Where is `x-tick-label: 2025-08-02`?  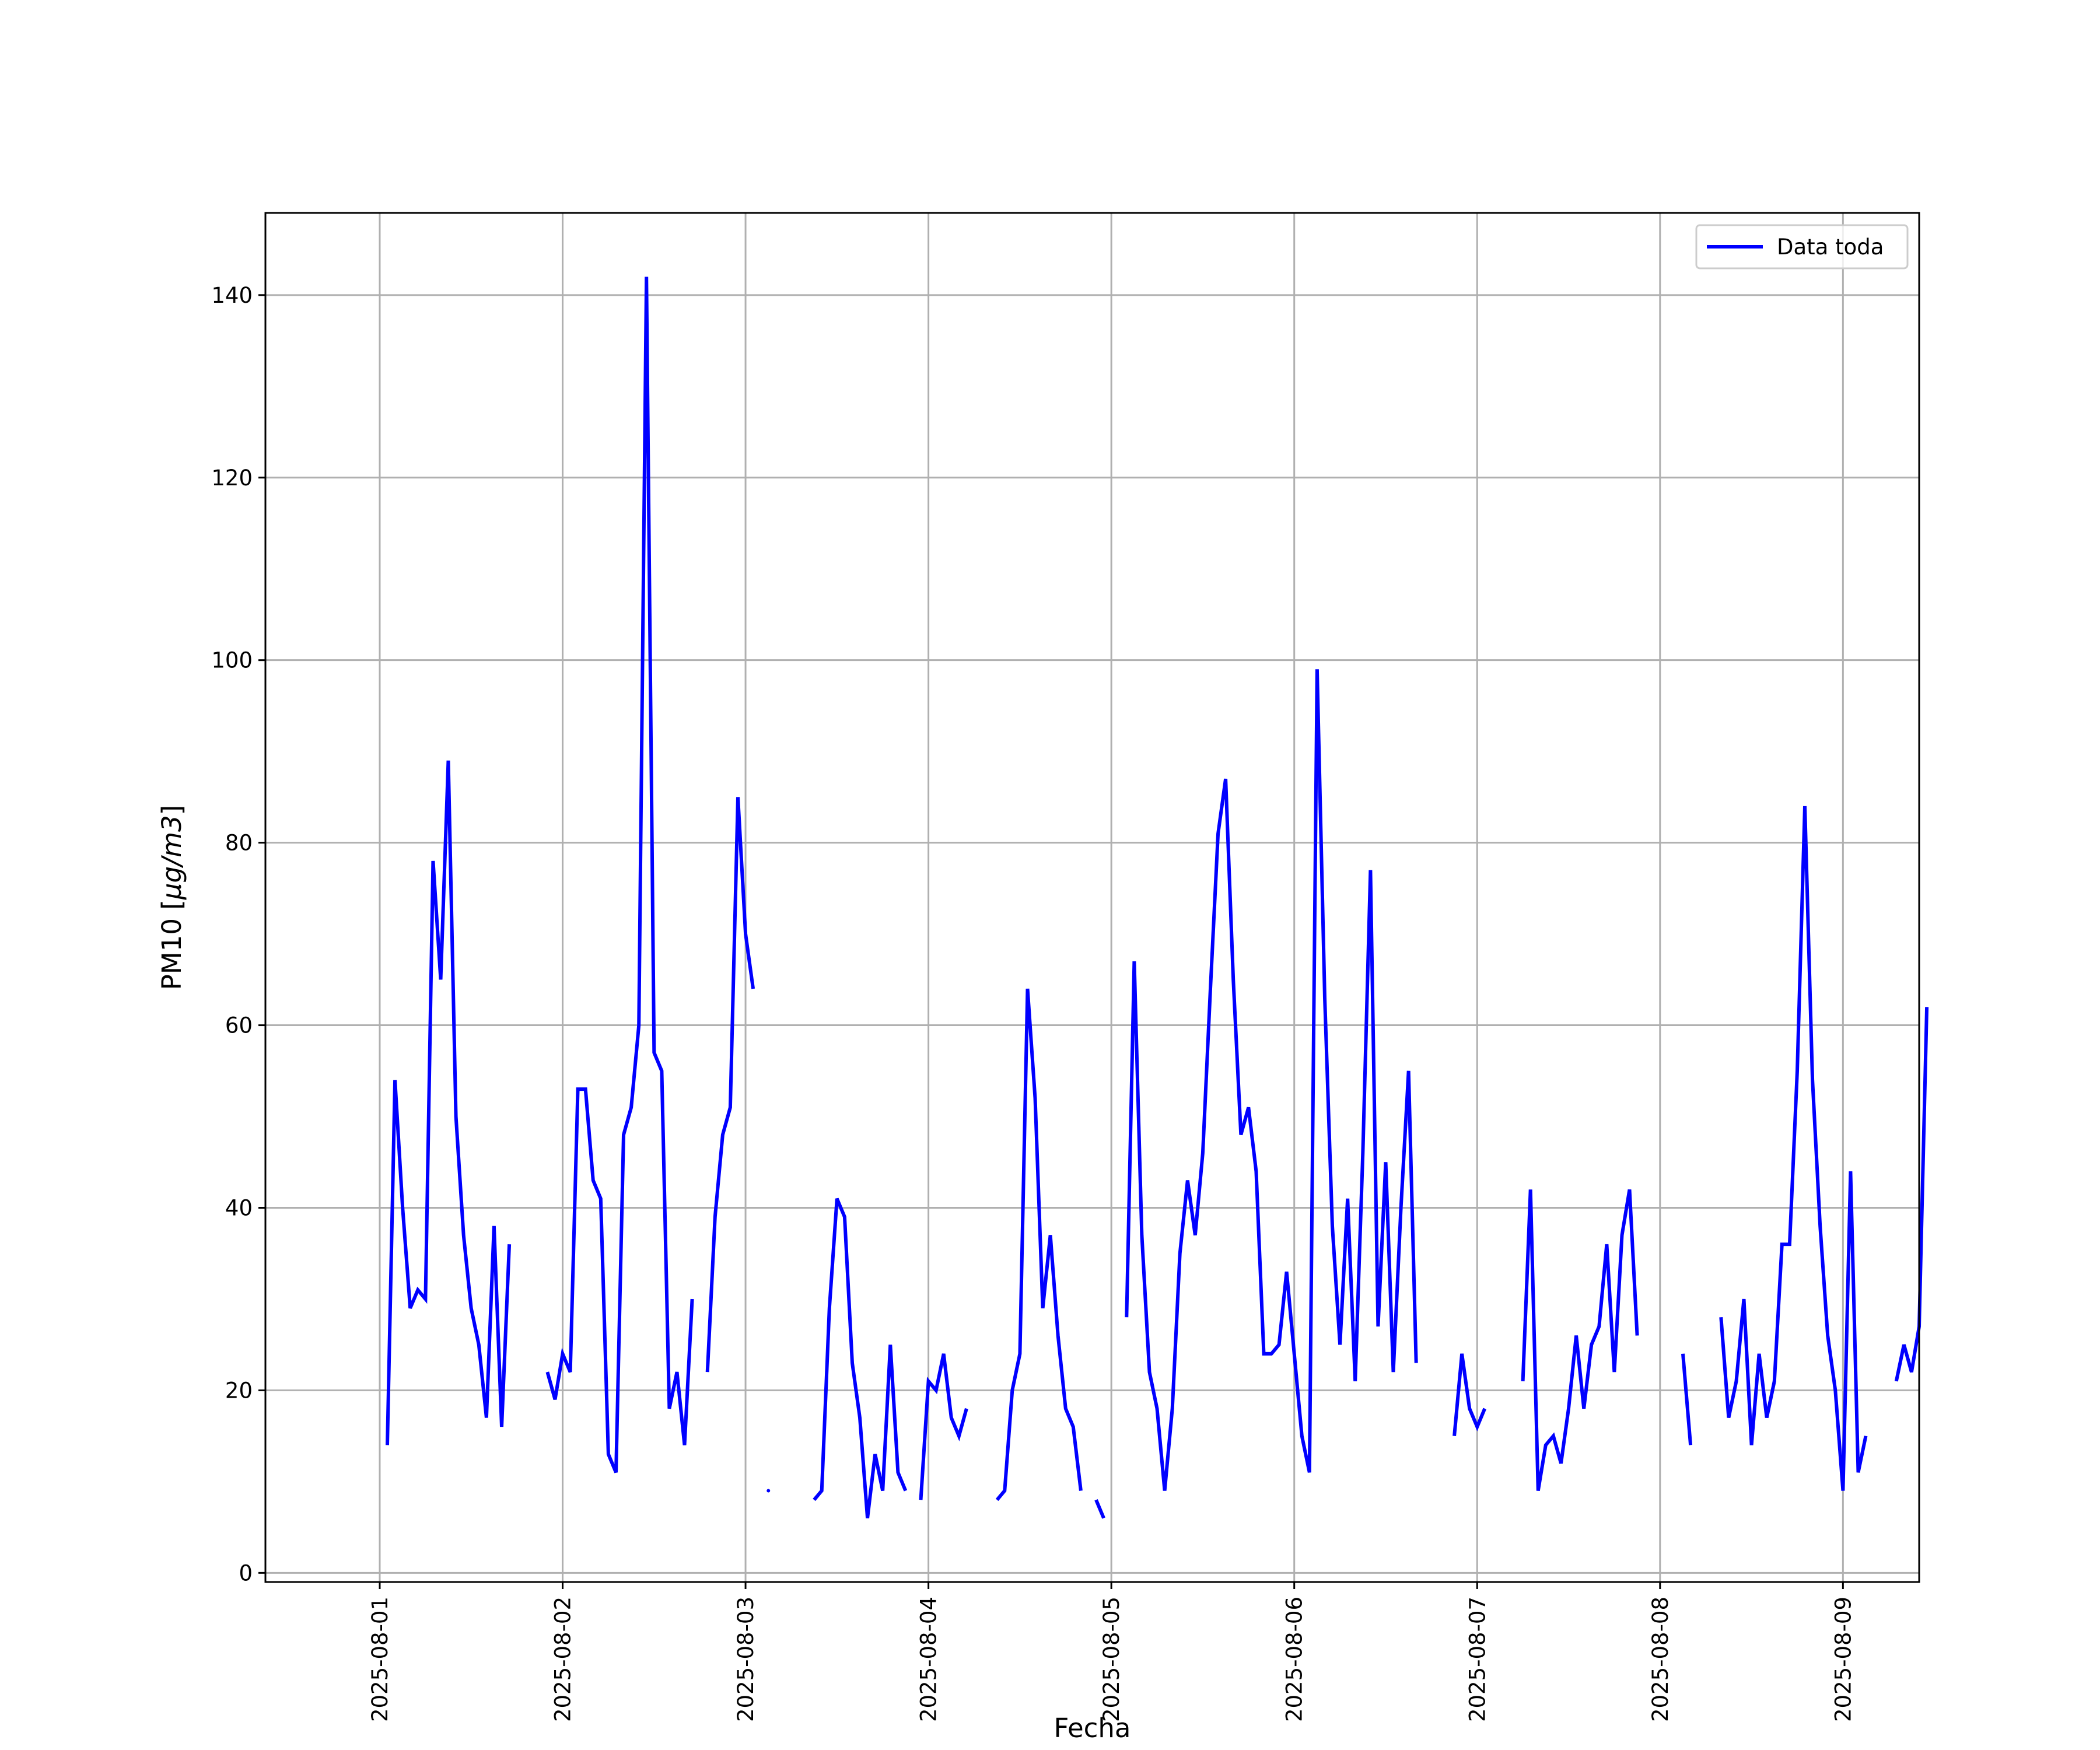 x-tick-label: 2025-08-02 is located at coordinates (563, 1659).